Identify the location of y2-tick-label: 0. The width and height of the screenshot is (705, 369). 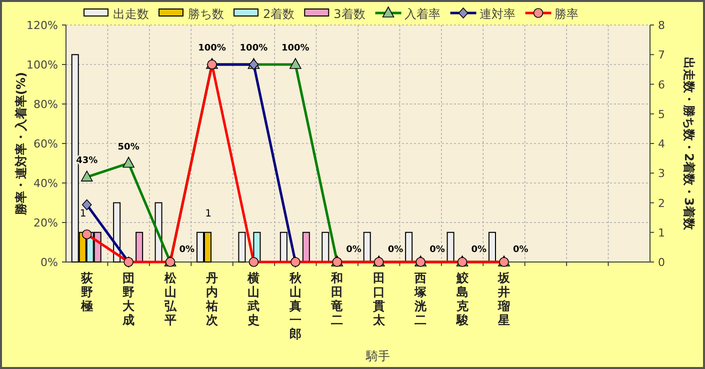
(661, 262).